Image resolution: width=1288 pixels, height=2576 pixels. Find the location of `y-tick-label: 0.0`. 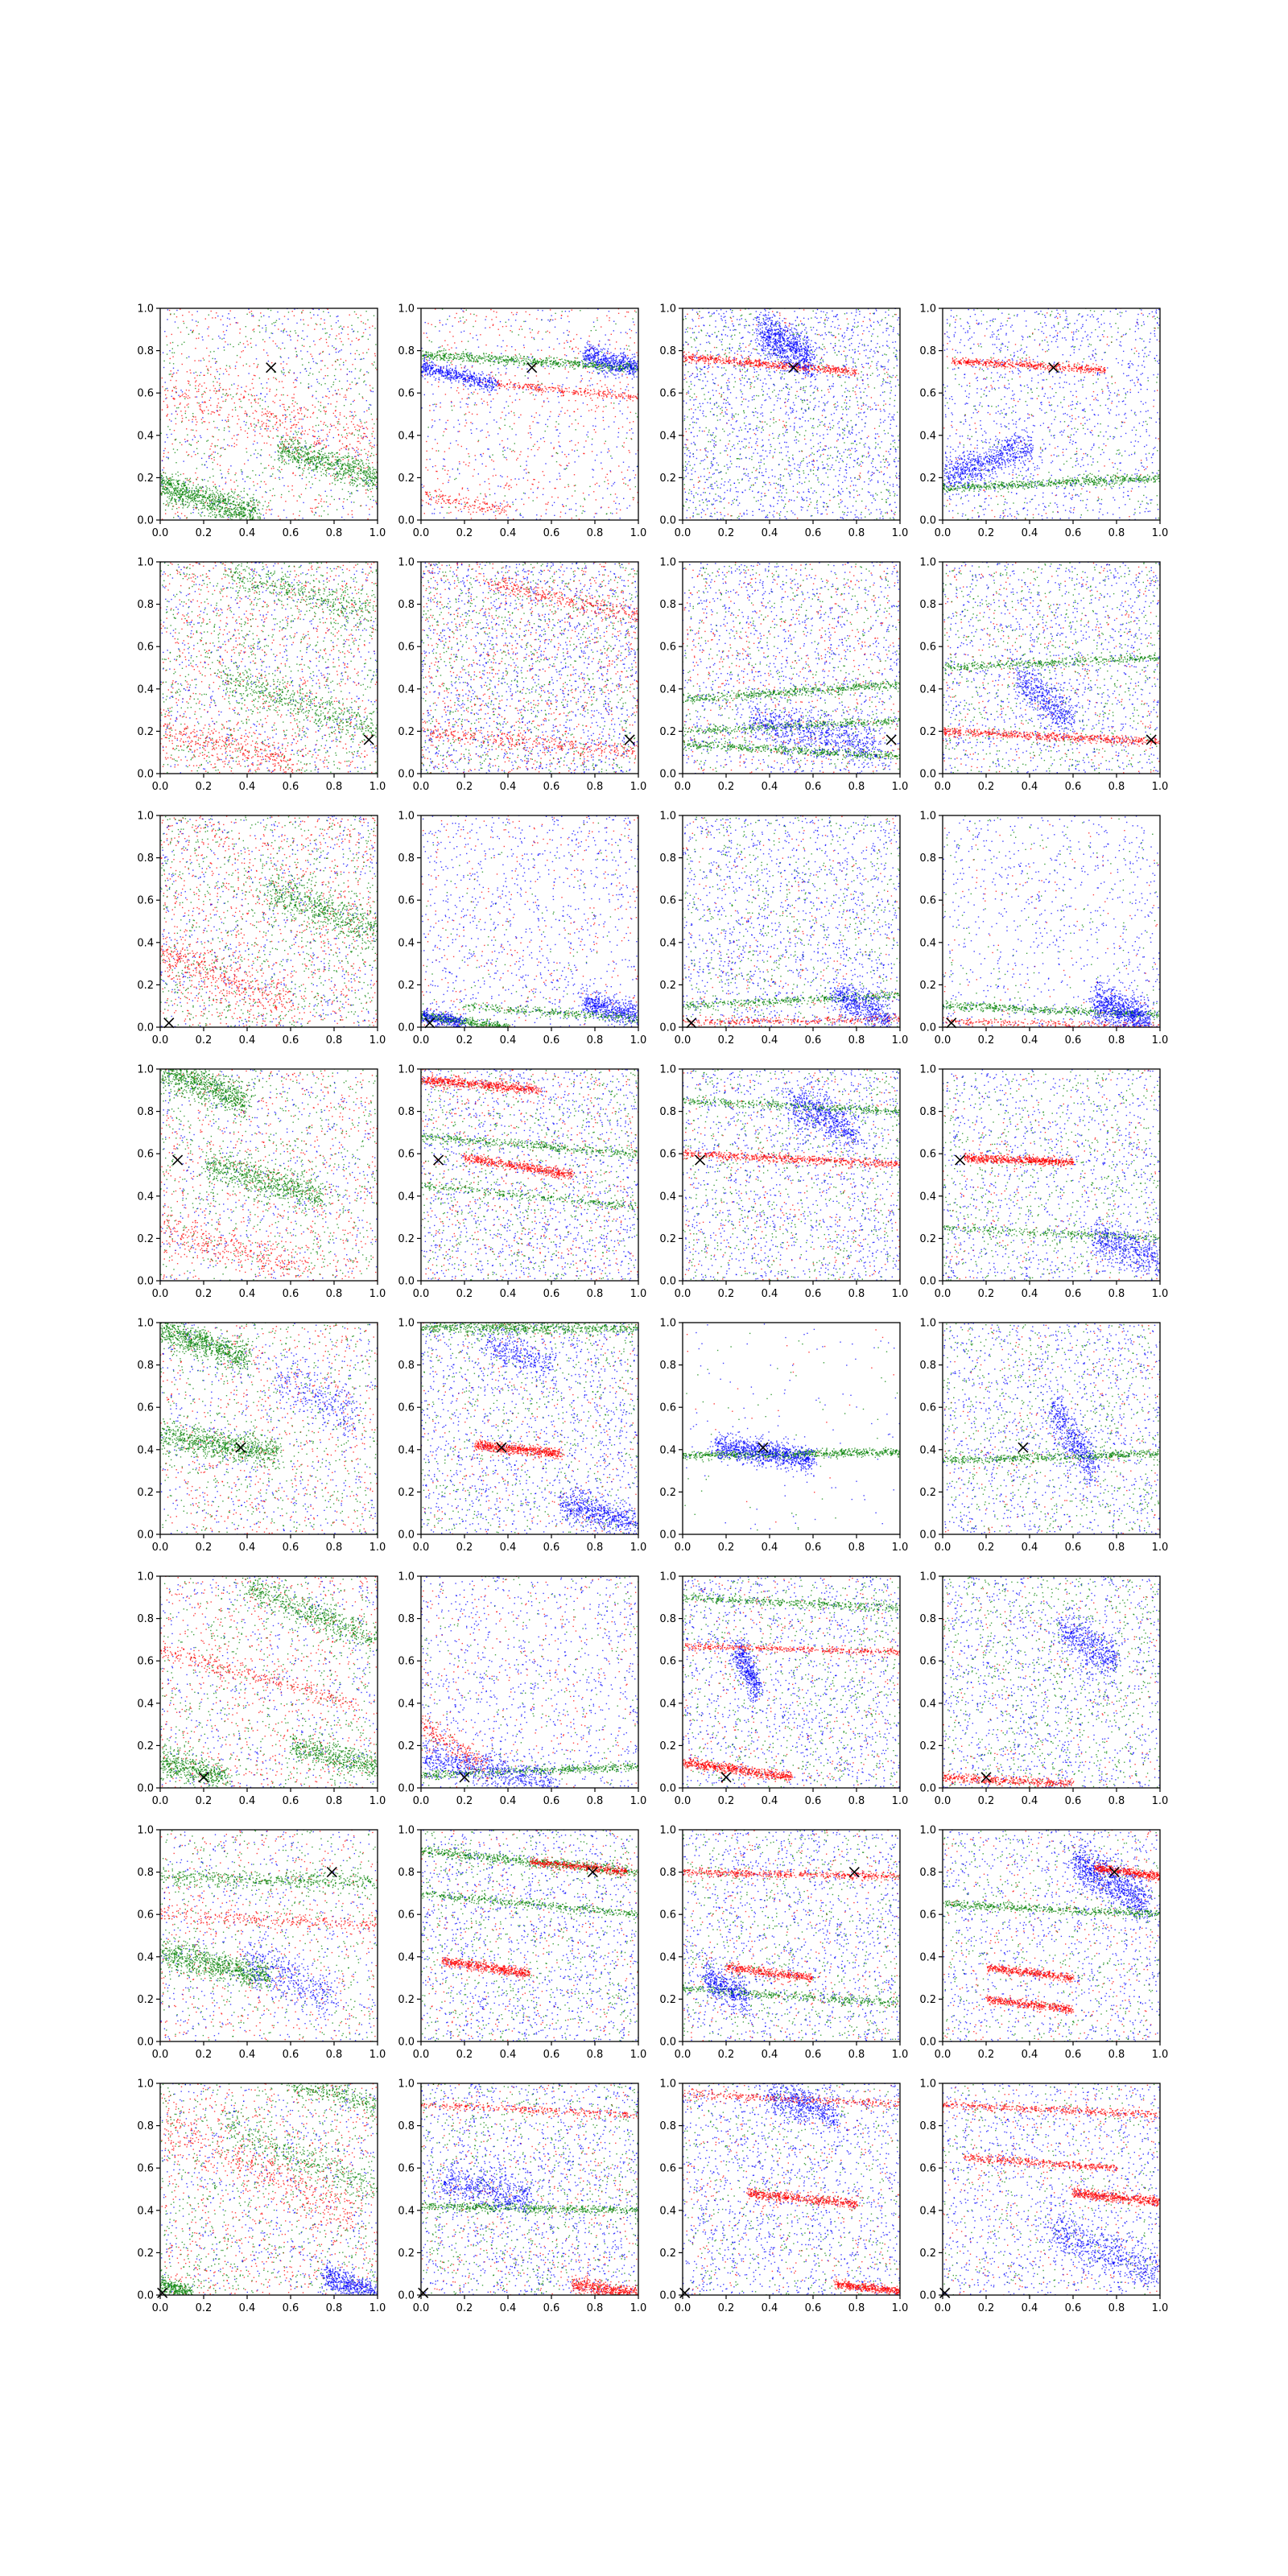

y-tick-label: 0.0 is located at coordinates (145, 521).